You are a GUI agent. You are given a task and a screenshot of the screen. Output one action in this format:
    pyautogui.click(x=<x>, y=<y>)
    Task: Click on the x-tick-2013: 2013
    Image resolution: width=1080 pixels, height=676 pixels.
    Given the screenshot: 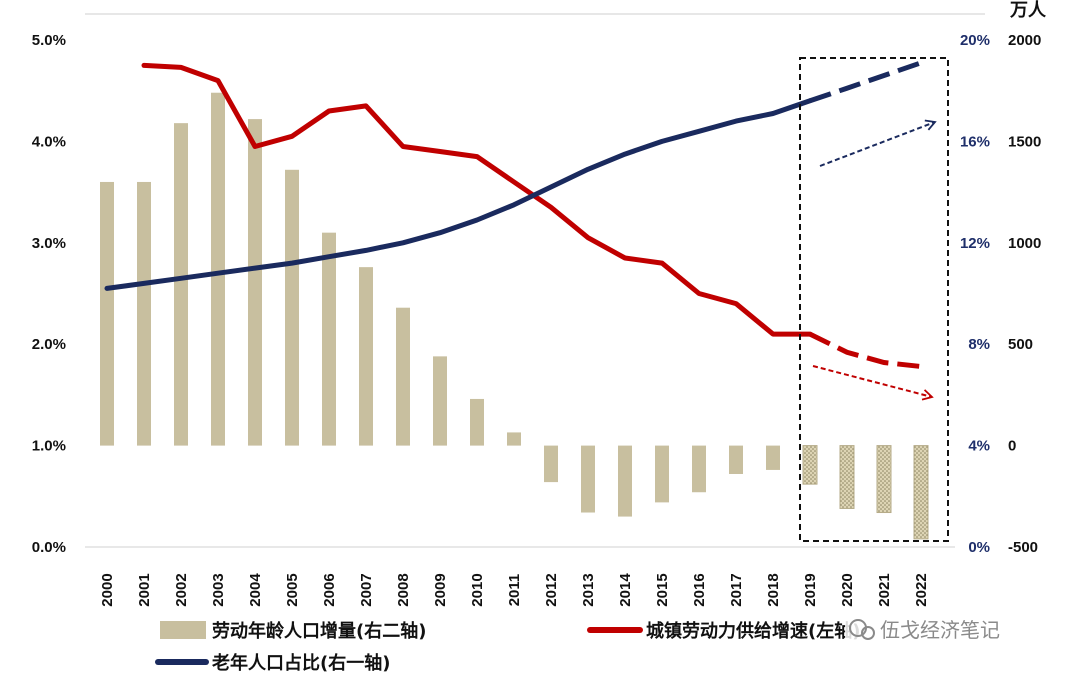 What is the action you would take?
    pyautogui.click(x=588, y=589)
    